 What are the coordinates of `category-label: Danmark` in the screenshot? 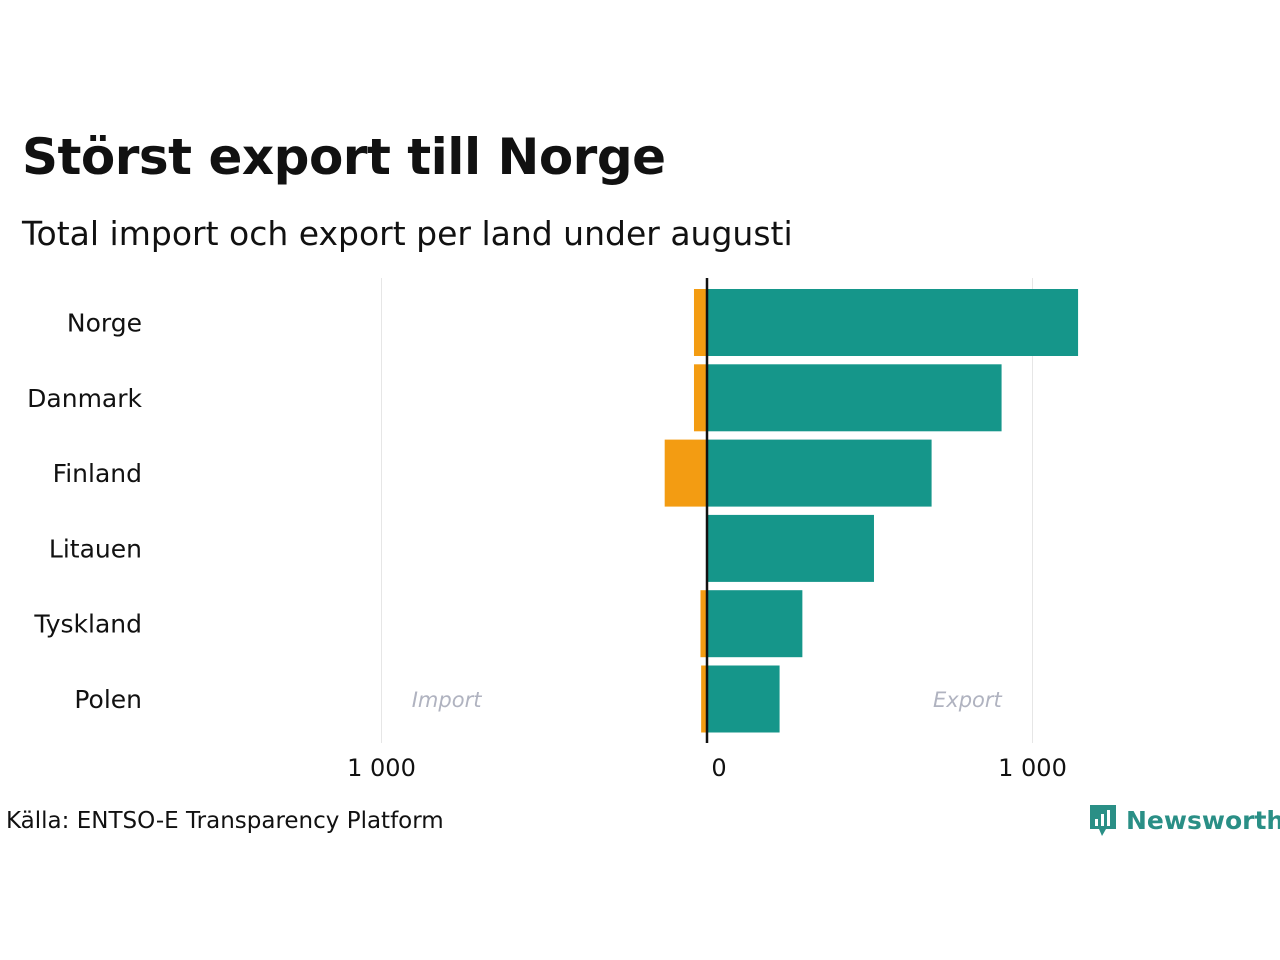 It's located at (84, 398).